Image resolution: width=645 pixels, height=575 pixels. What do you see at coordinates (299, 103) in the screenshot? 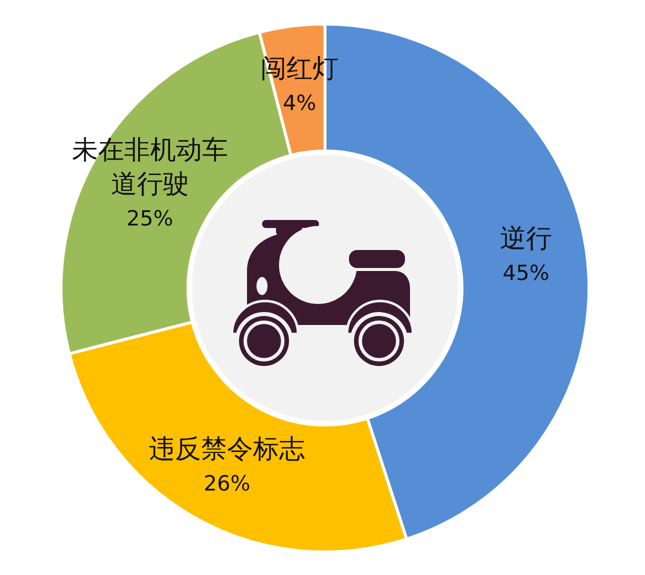
I see `data-label: 4%` at bounding box center [299, 103].